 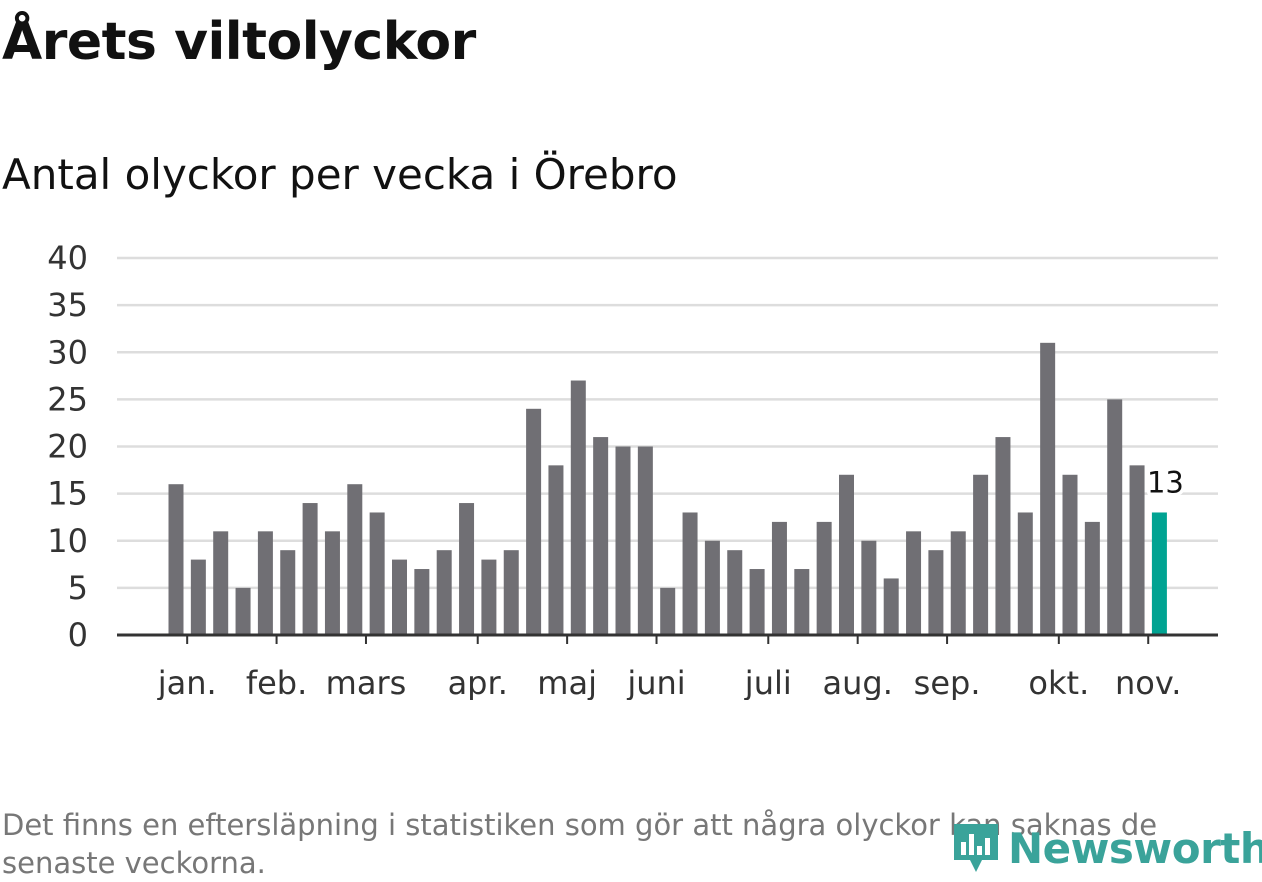 What do you see at coordinates (340, 174) in the screenshot?
I see `chart-subtitle: Antal olyckor per vecka i Örebro` at bounding box center [340, 174].